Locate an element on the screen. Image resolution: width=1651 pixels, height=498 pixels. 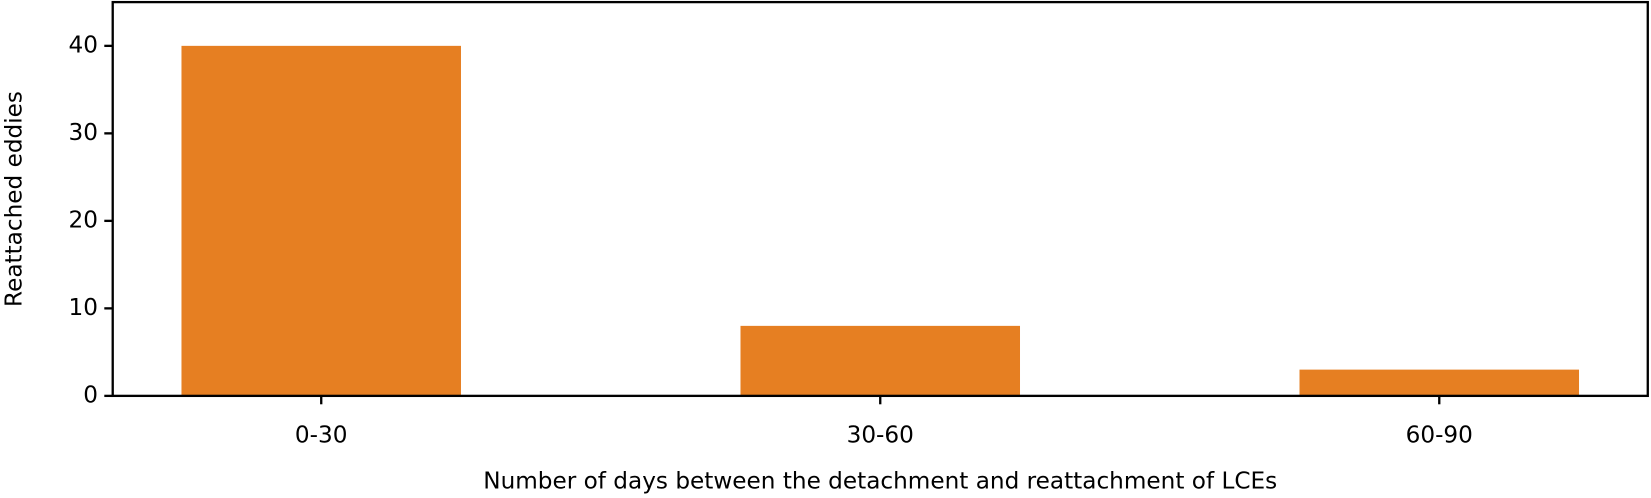
x-tick-label: 0-30 is located at coordinates (321, 435).